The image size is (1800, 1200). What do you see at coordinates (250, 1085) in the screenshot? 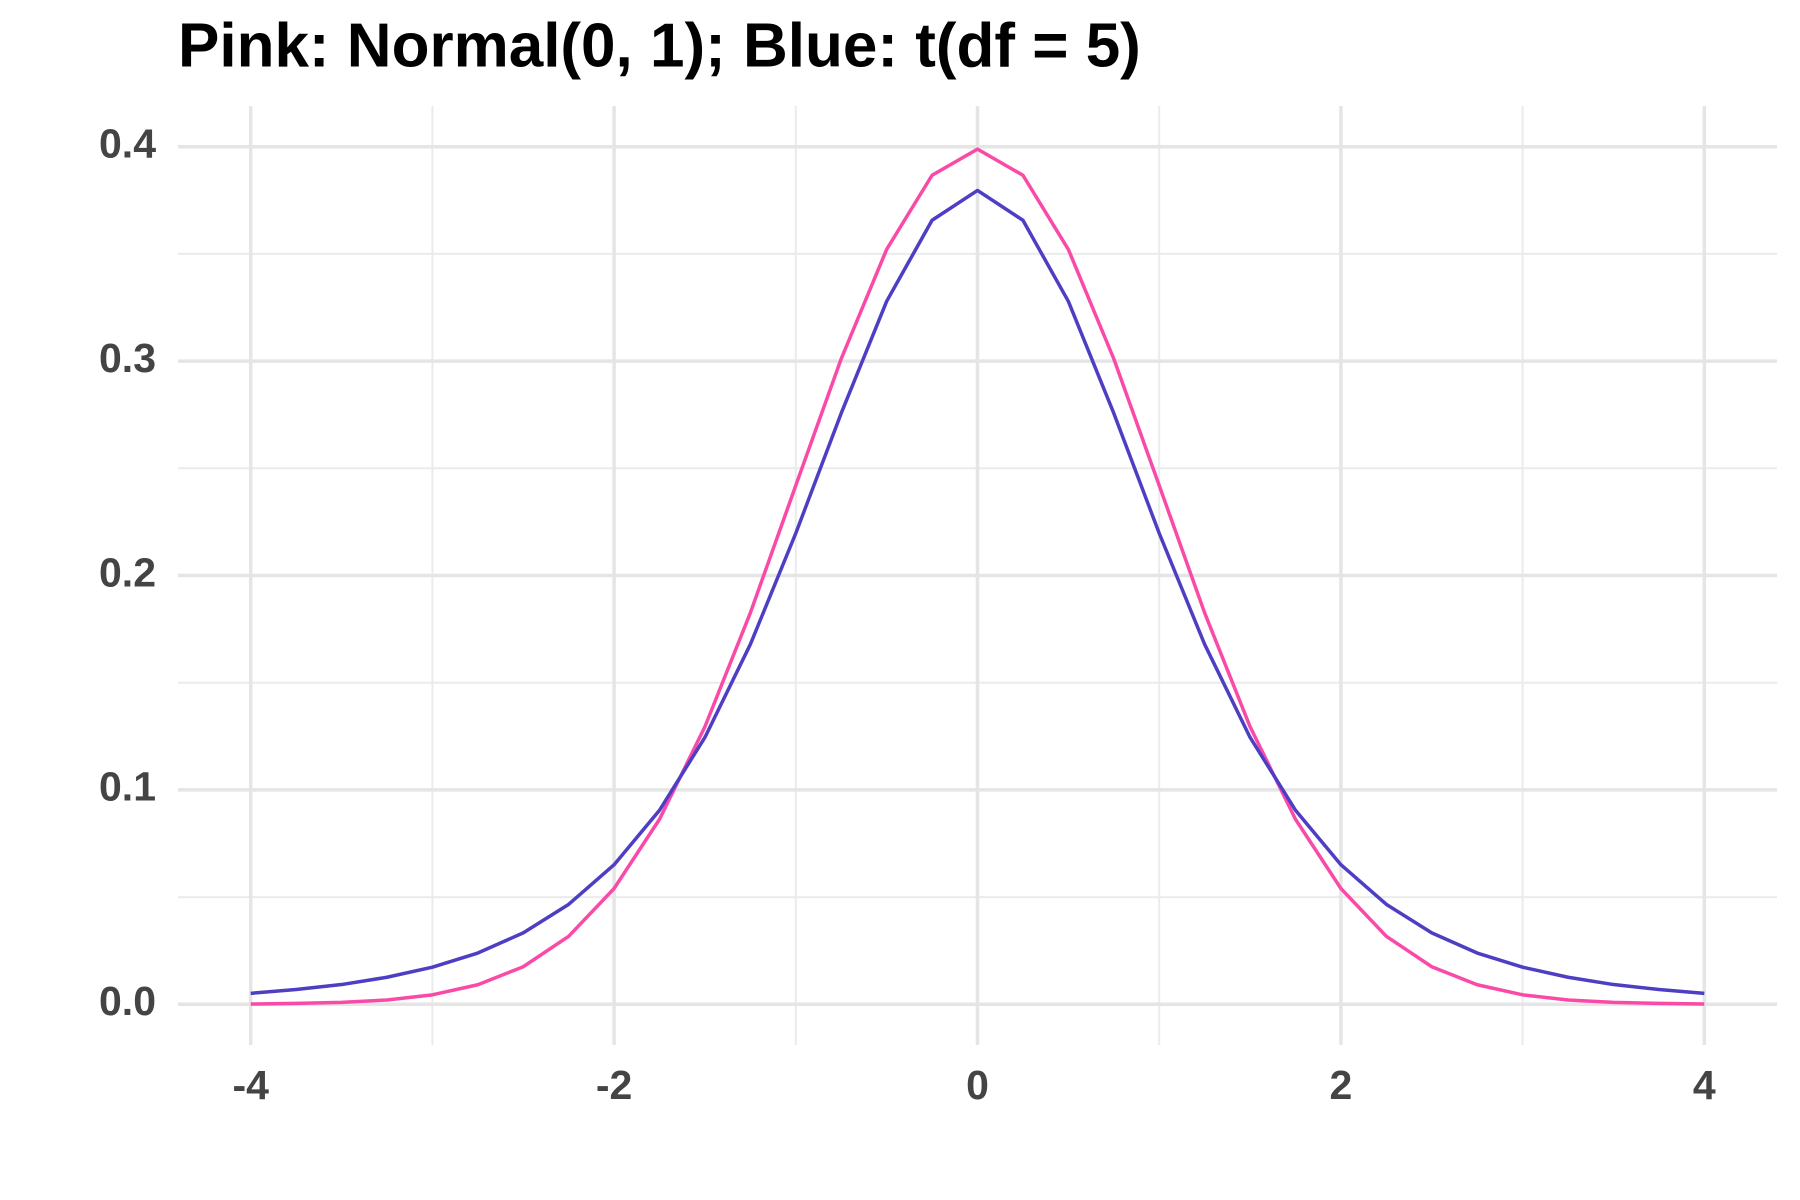
I see `x-tick-label: -4` at bounding box center [250, 1085].